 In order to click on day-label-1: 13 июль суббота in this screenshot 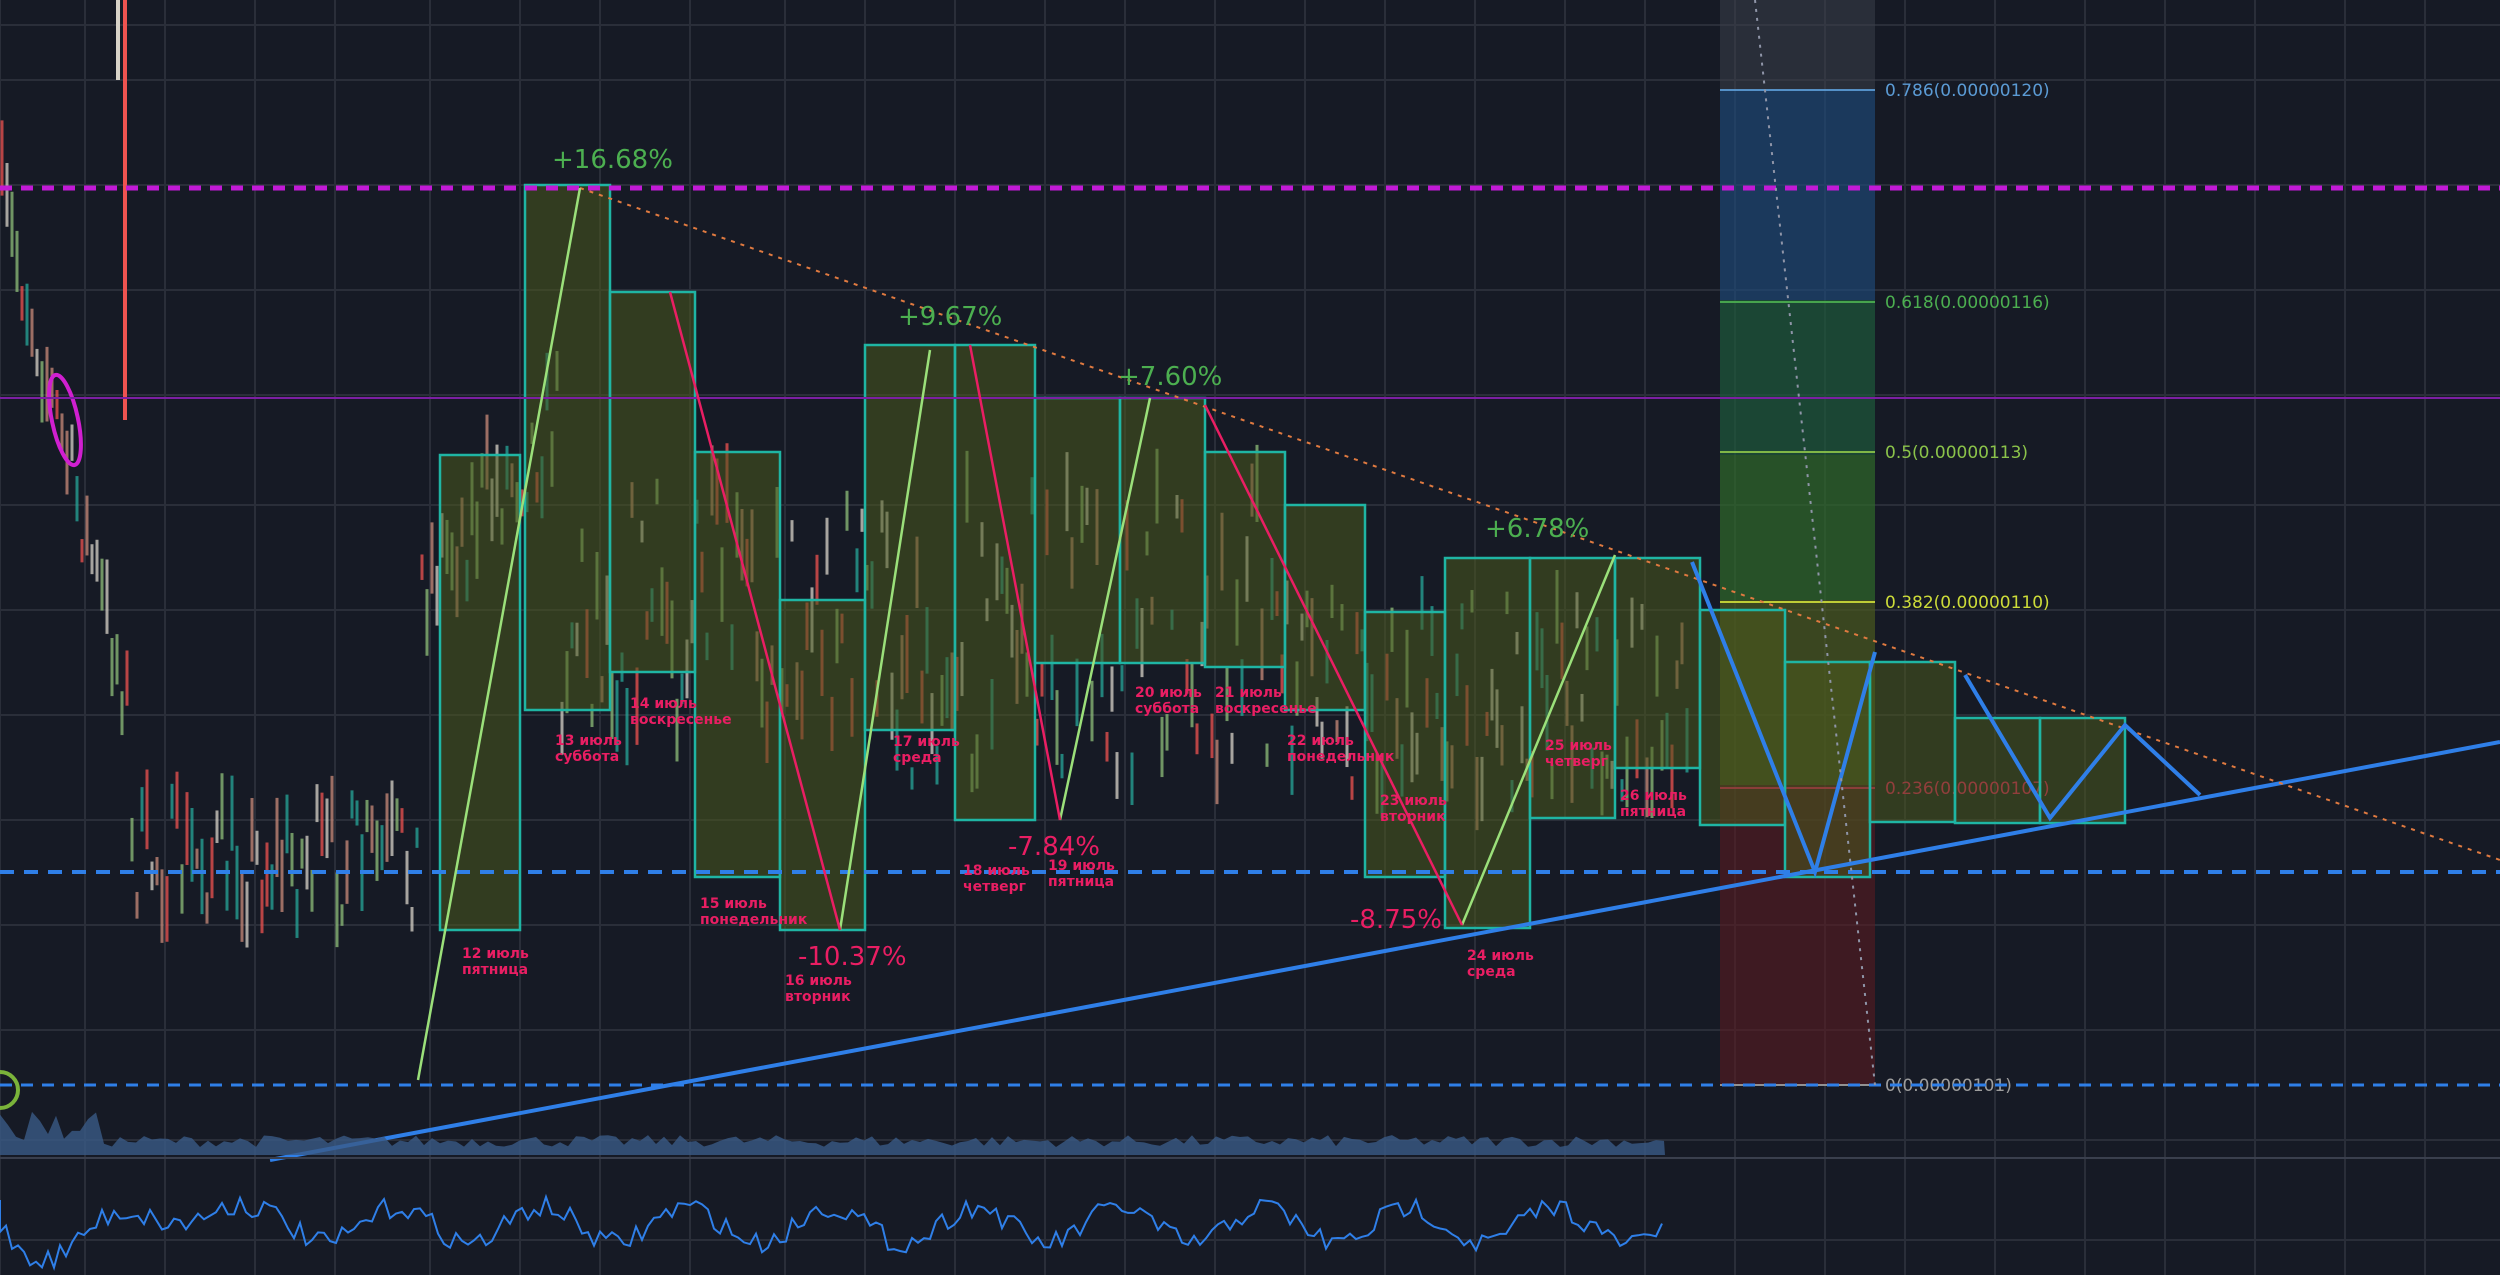, I will do `click(588, 749)`.